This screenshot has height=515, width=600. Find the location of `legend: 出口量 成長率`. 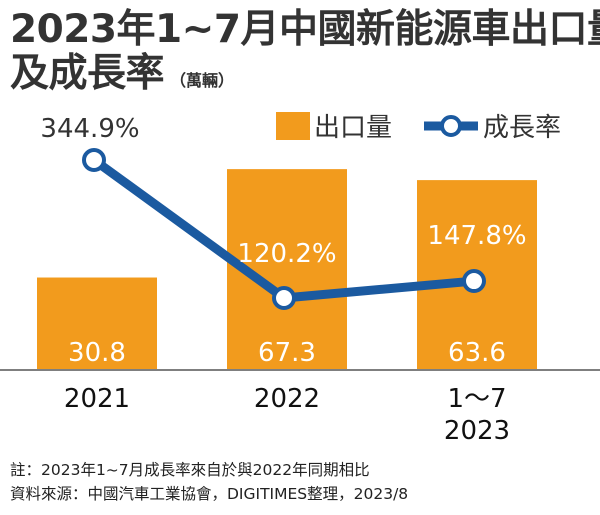

legend: 出口量 成長率 is located at coordinates (418, 127).